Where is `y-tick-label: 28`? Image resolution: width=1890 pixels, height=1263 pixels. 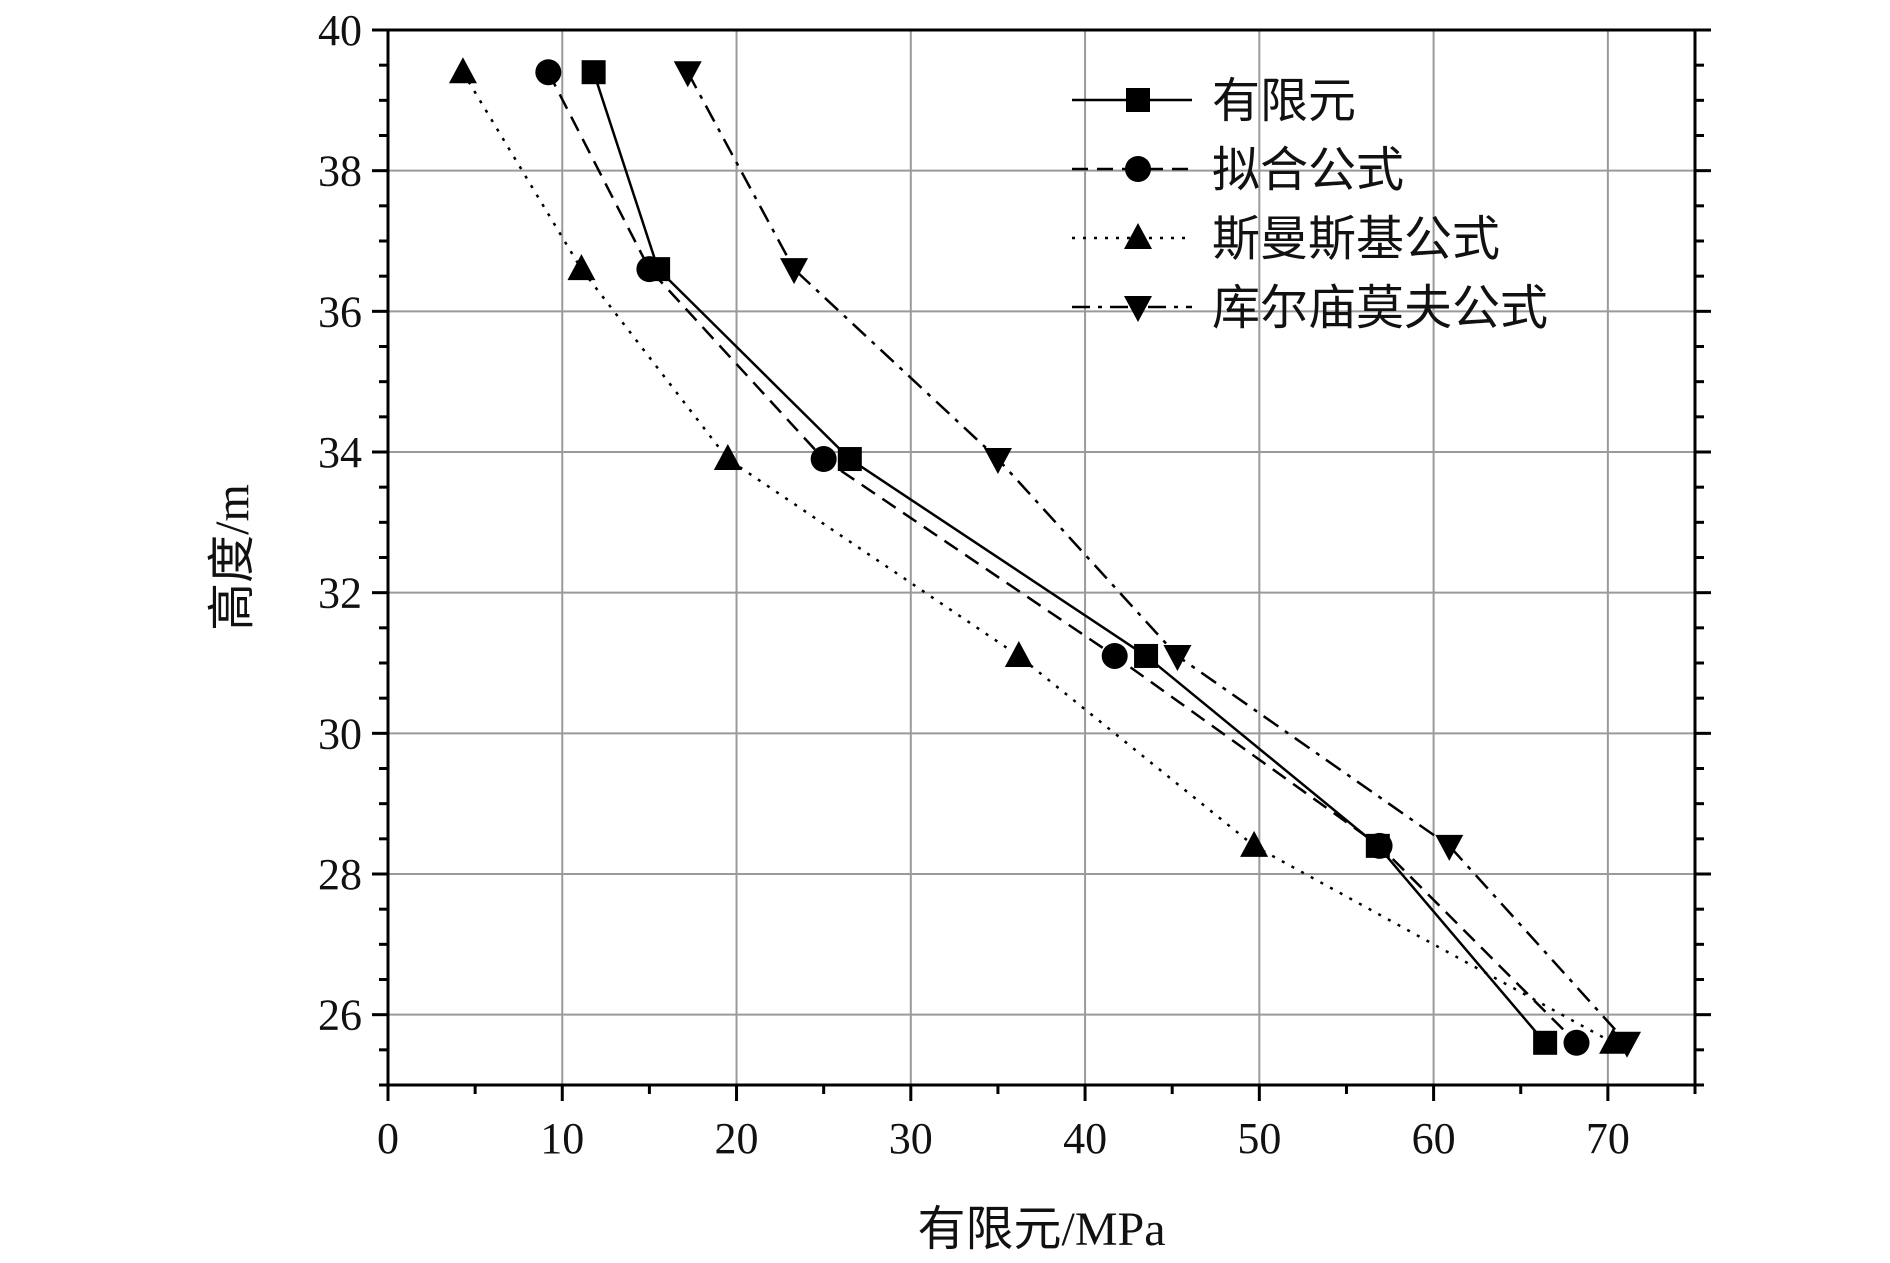 y-tick-label: 28 is located at coordinates (340, 874).